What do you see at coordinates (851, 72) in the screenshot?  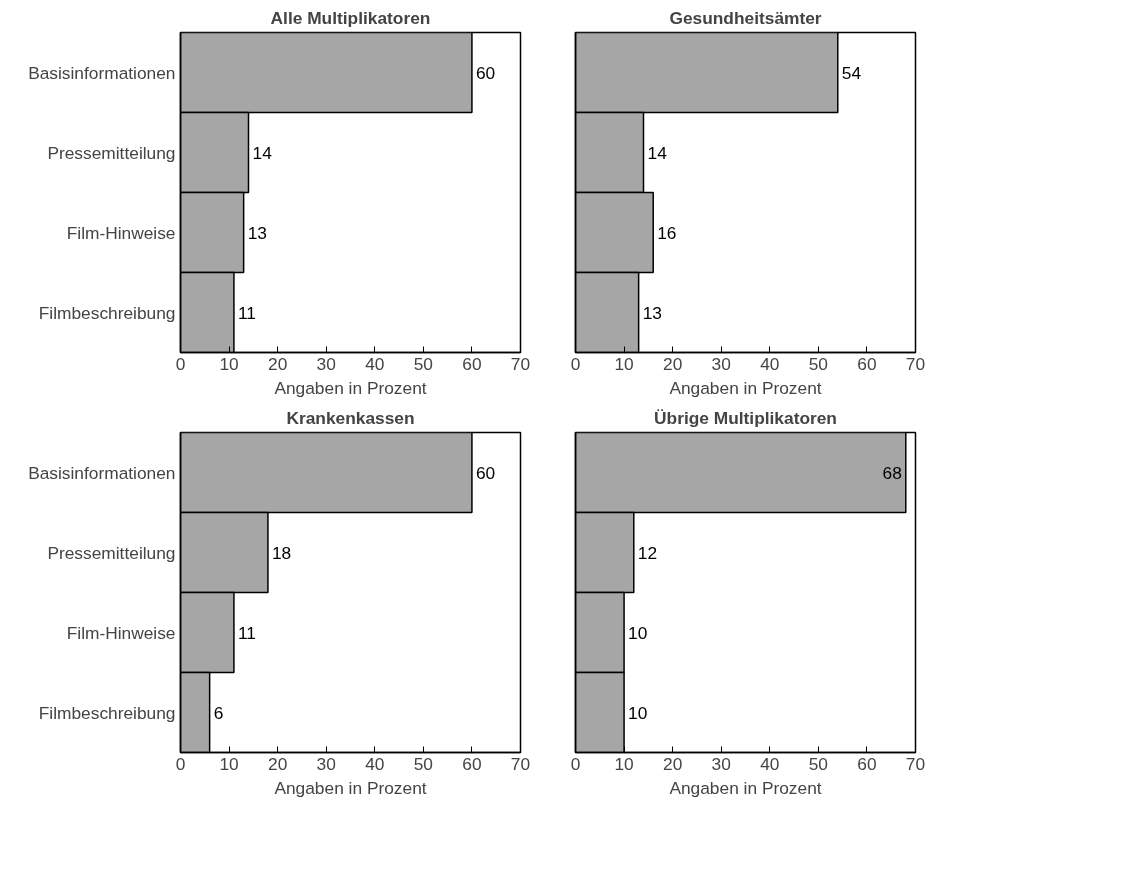 I see `data-label: 54` at bounding box center [851, 72].